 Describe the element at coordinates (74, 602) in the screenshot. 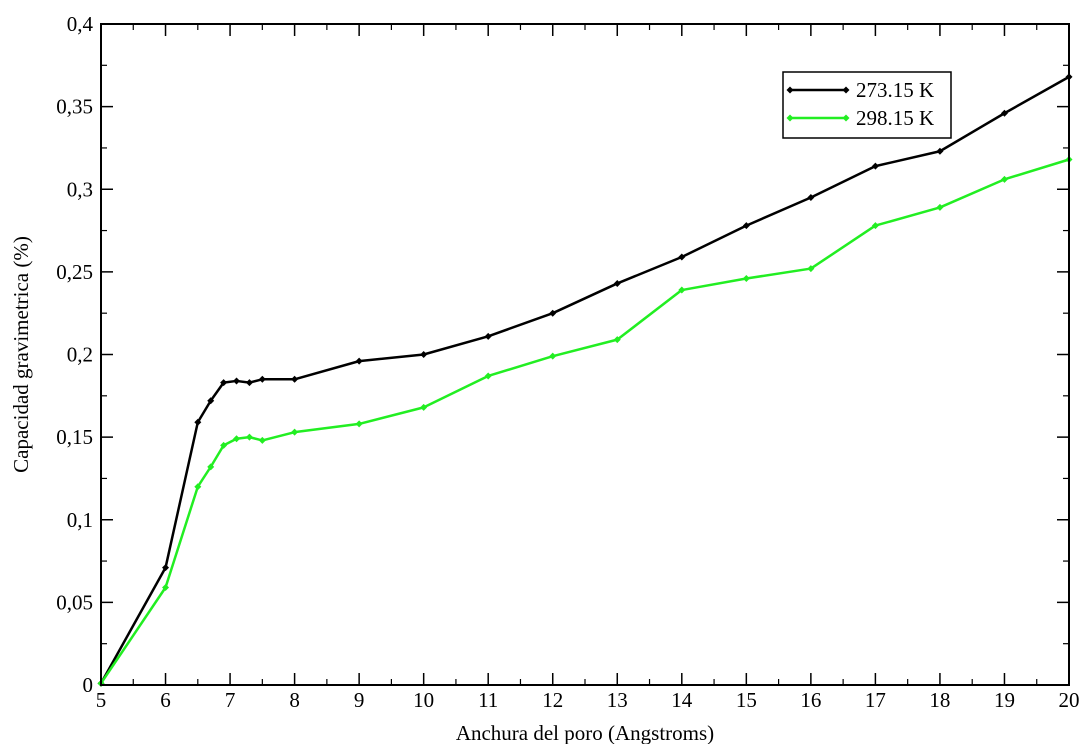

I see `y-tick-label: 0,05` at that location.